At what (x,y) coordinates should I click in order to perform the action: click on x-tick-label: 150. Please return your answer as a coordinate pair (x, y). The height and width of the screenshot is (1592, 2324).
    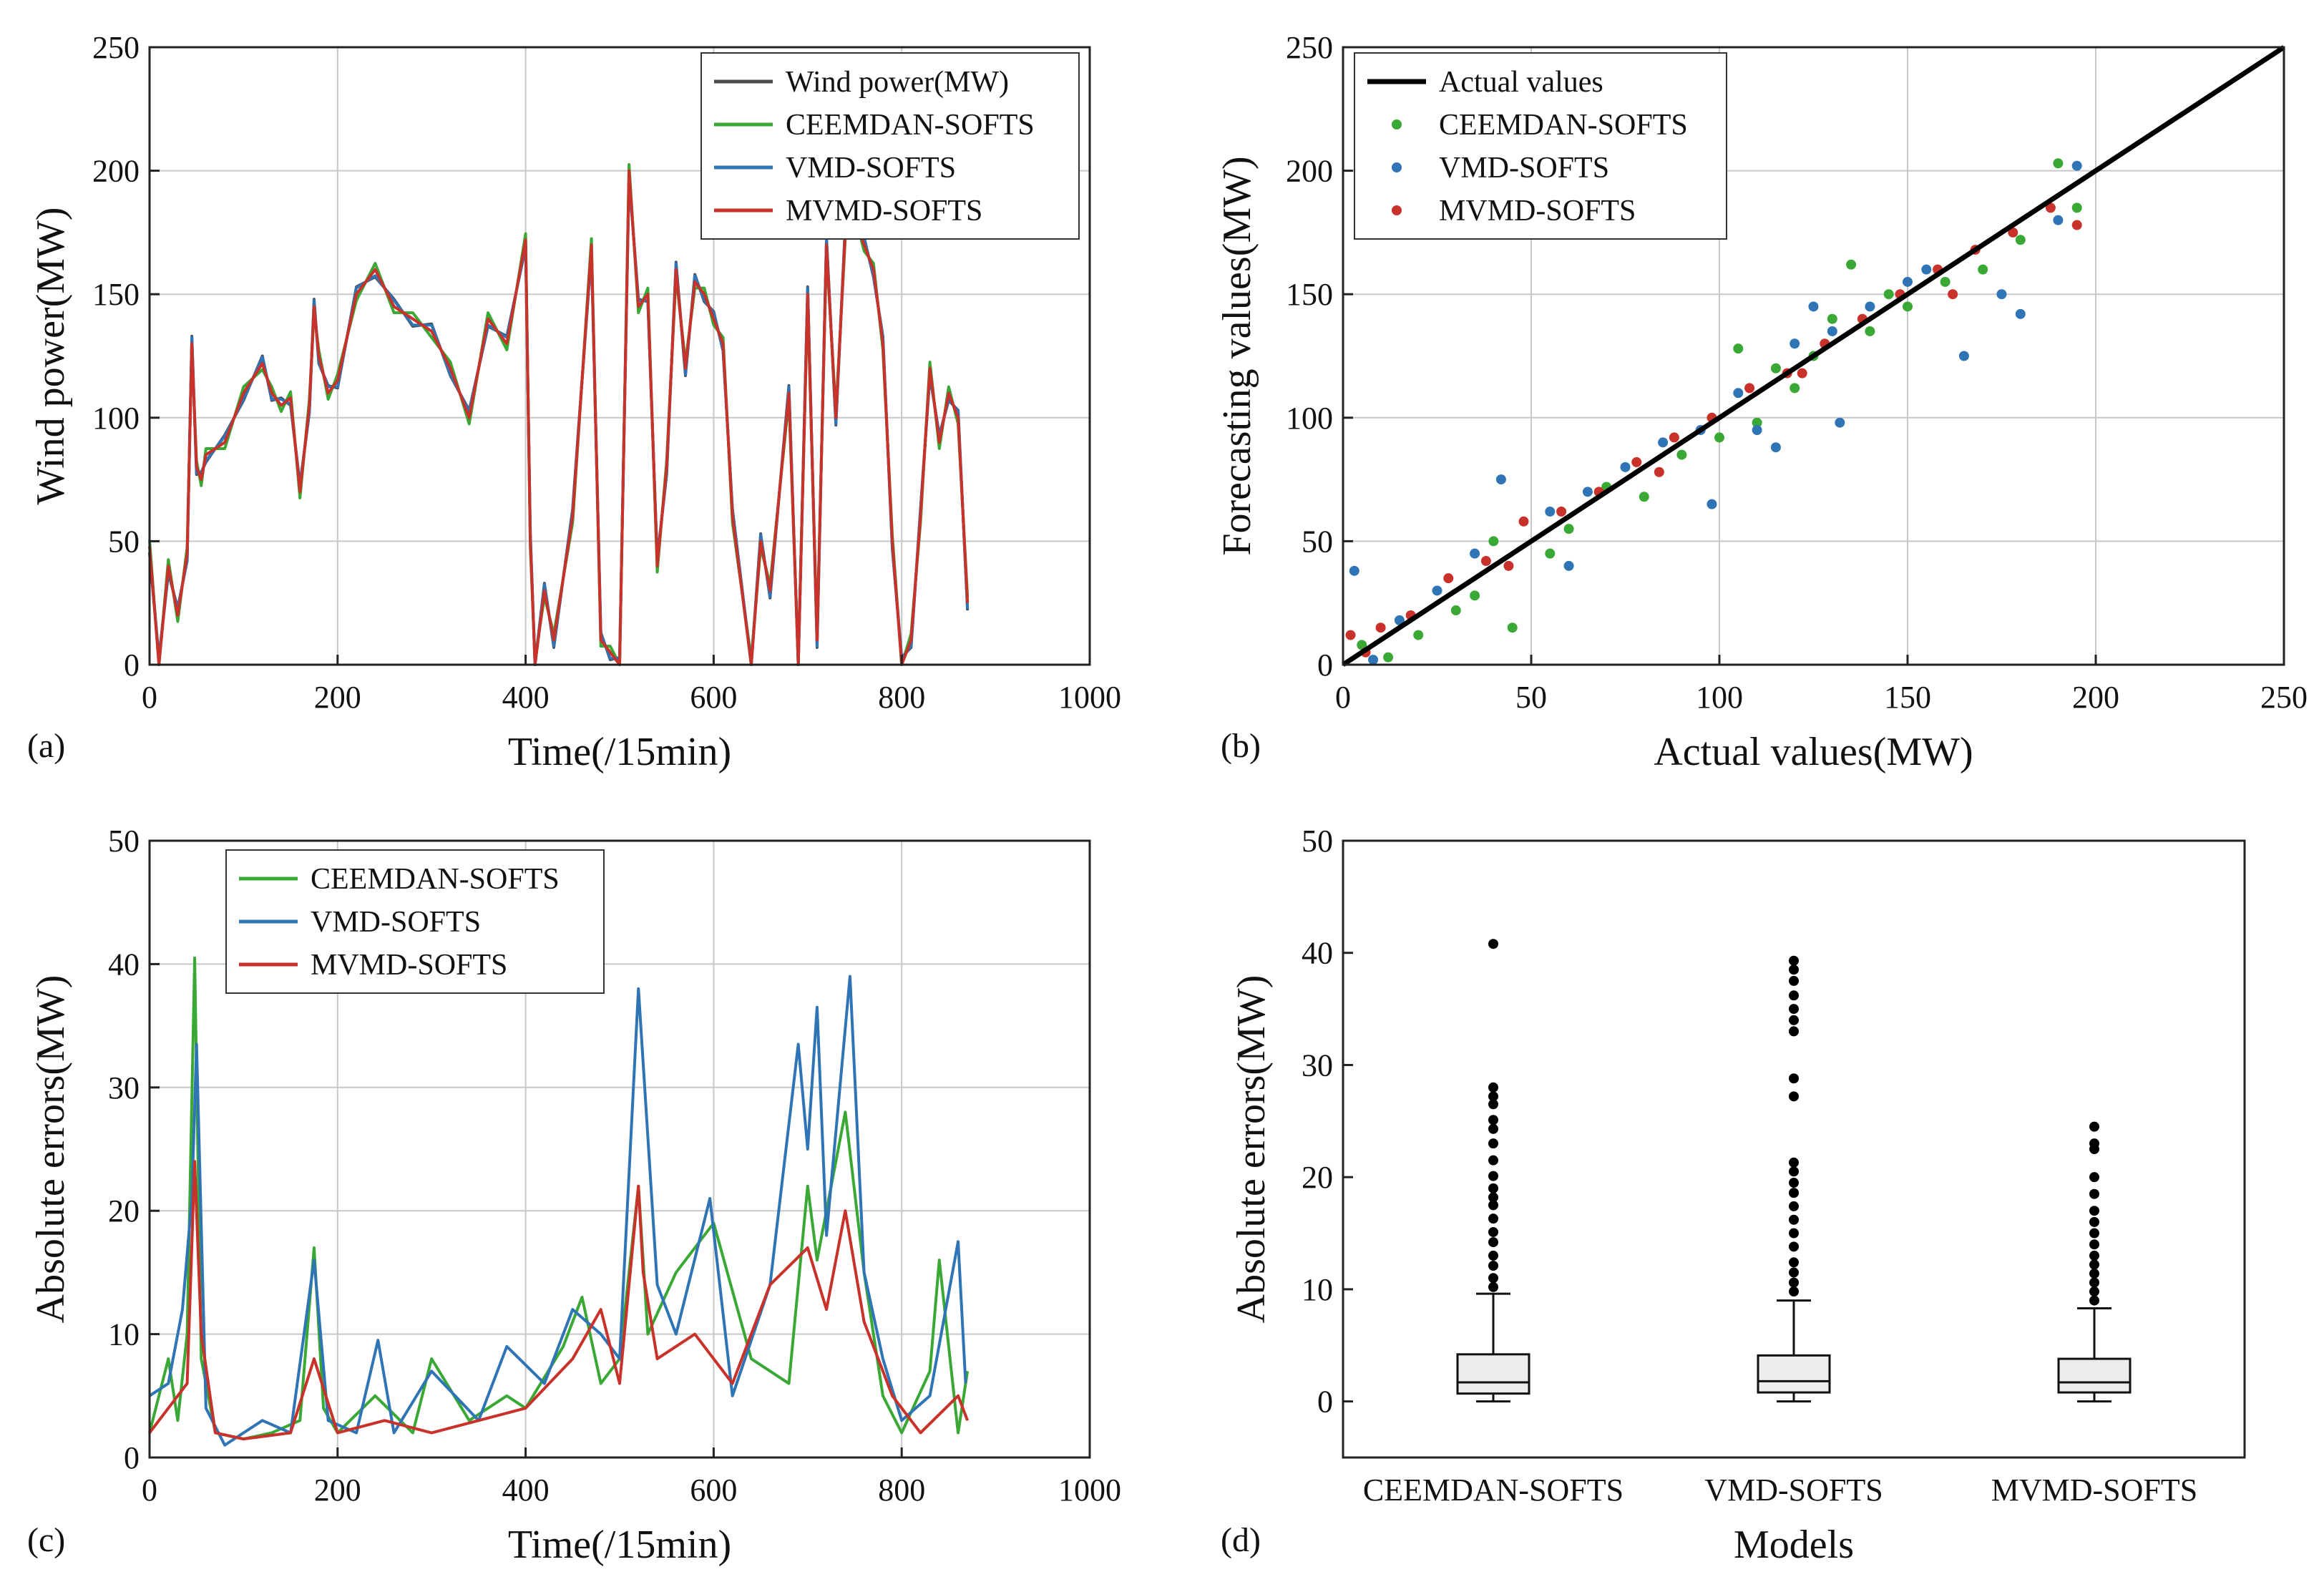
    Looking at the image, I should click on (1907, 698).